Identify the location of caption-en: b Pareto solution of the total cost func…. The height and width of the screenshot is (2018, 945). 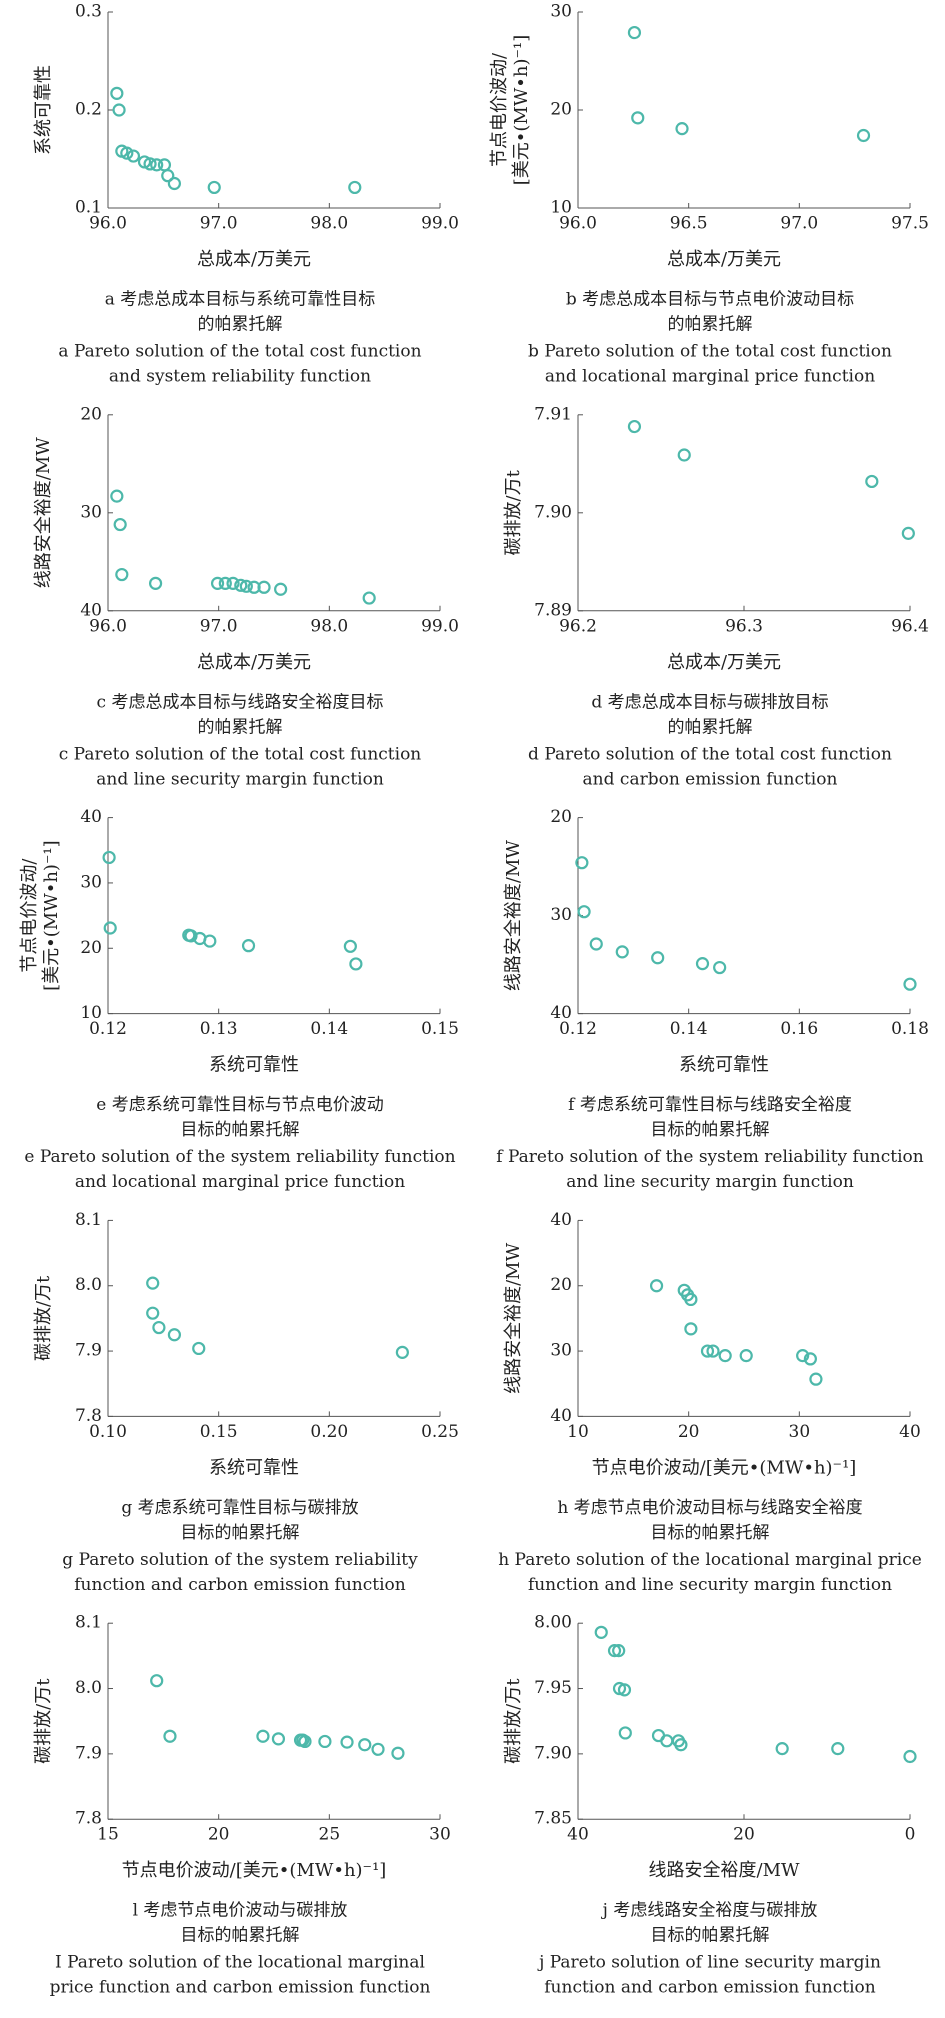
(710, 352).